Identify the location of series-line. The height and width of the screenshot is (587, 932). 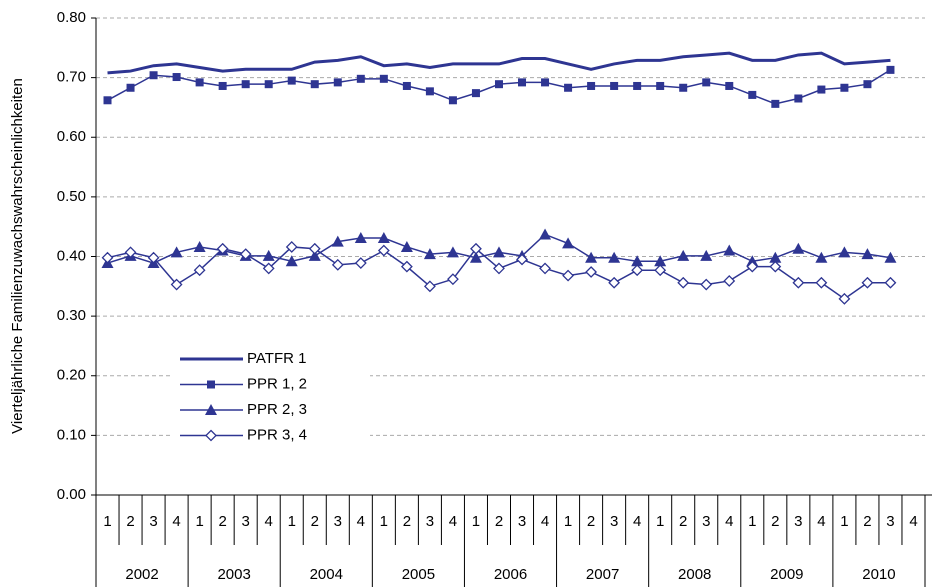
(499, 63).